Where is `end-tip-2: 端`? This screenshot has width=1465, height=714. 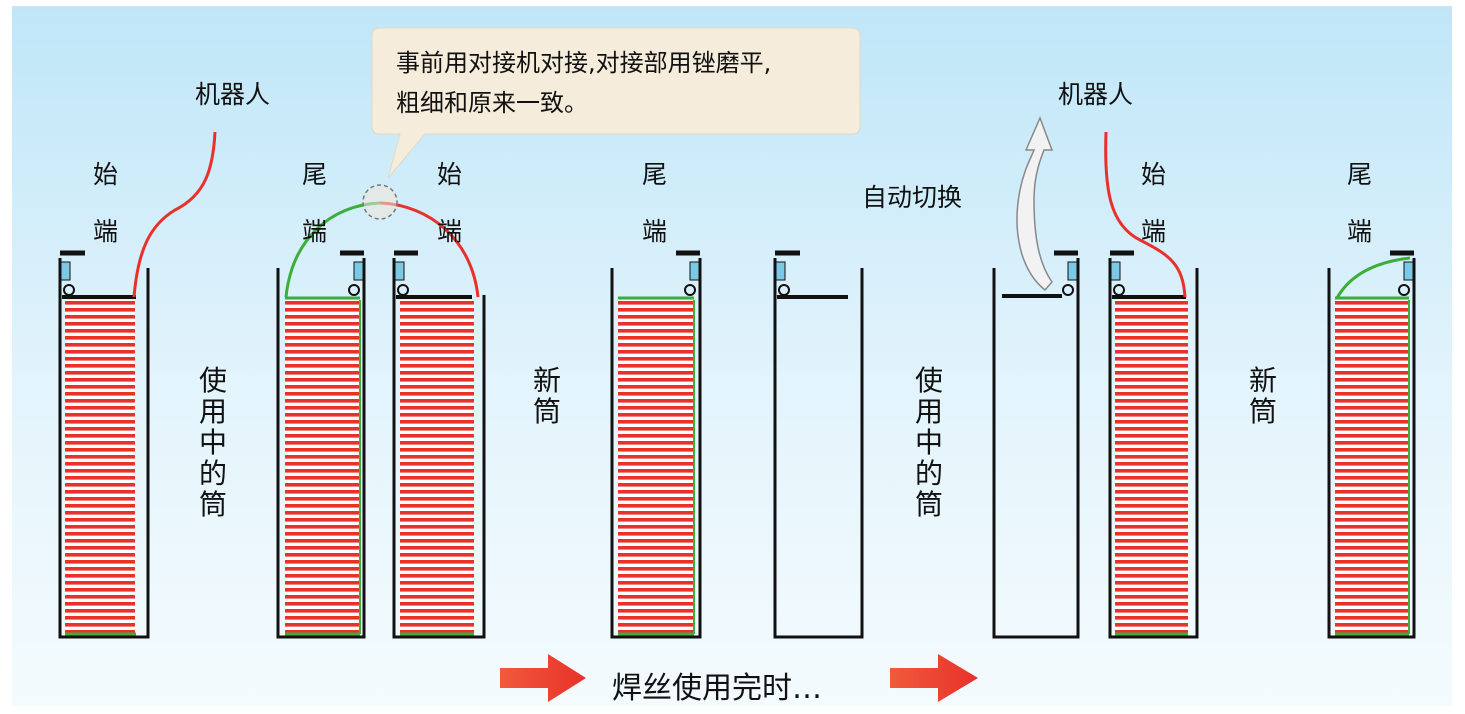 end-tip-2: 端 is located at coordinates (654, 231).